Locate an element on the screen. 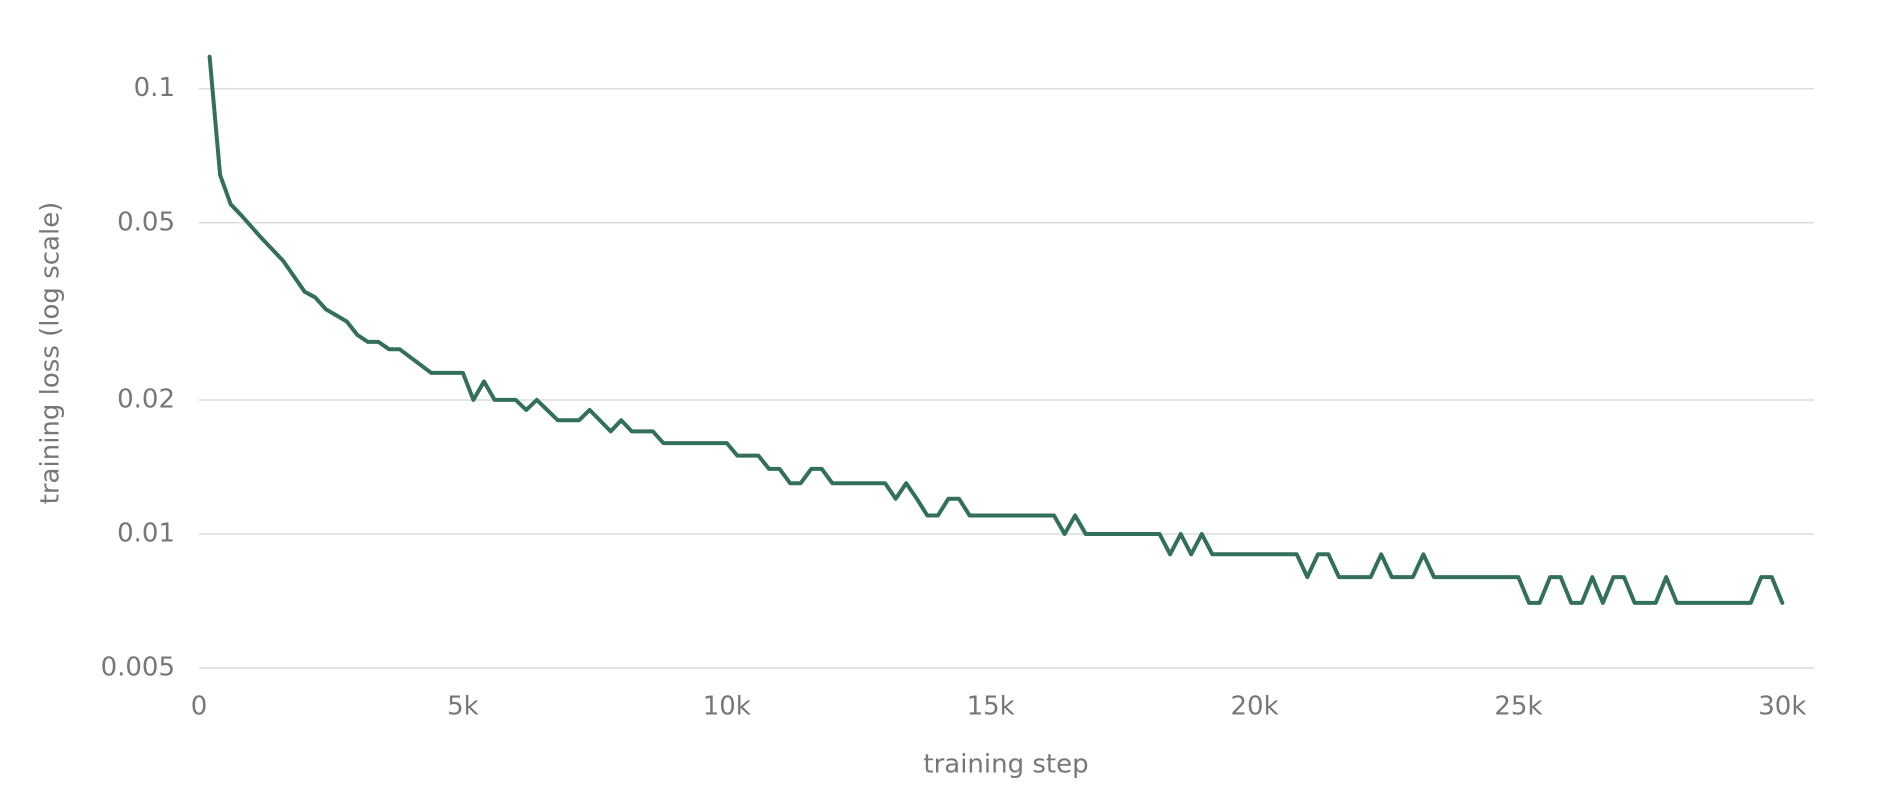 Image resolution: width=1890 pixels, height=810 pixels. y-tick-label: 0.01 is located at coordinates (146, 533).